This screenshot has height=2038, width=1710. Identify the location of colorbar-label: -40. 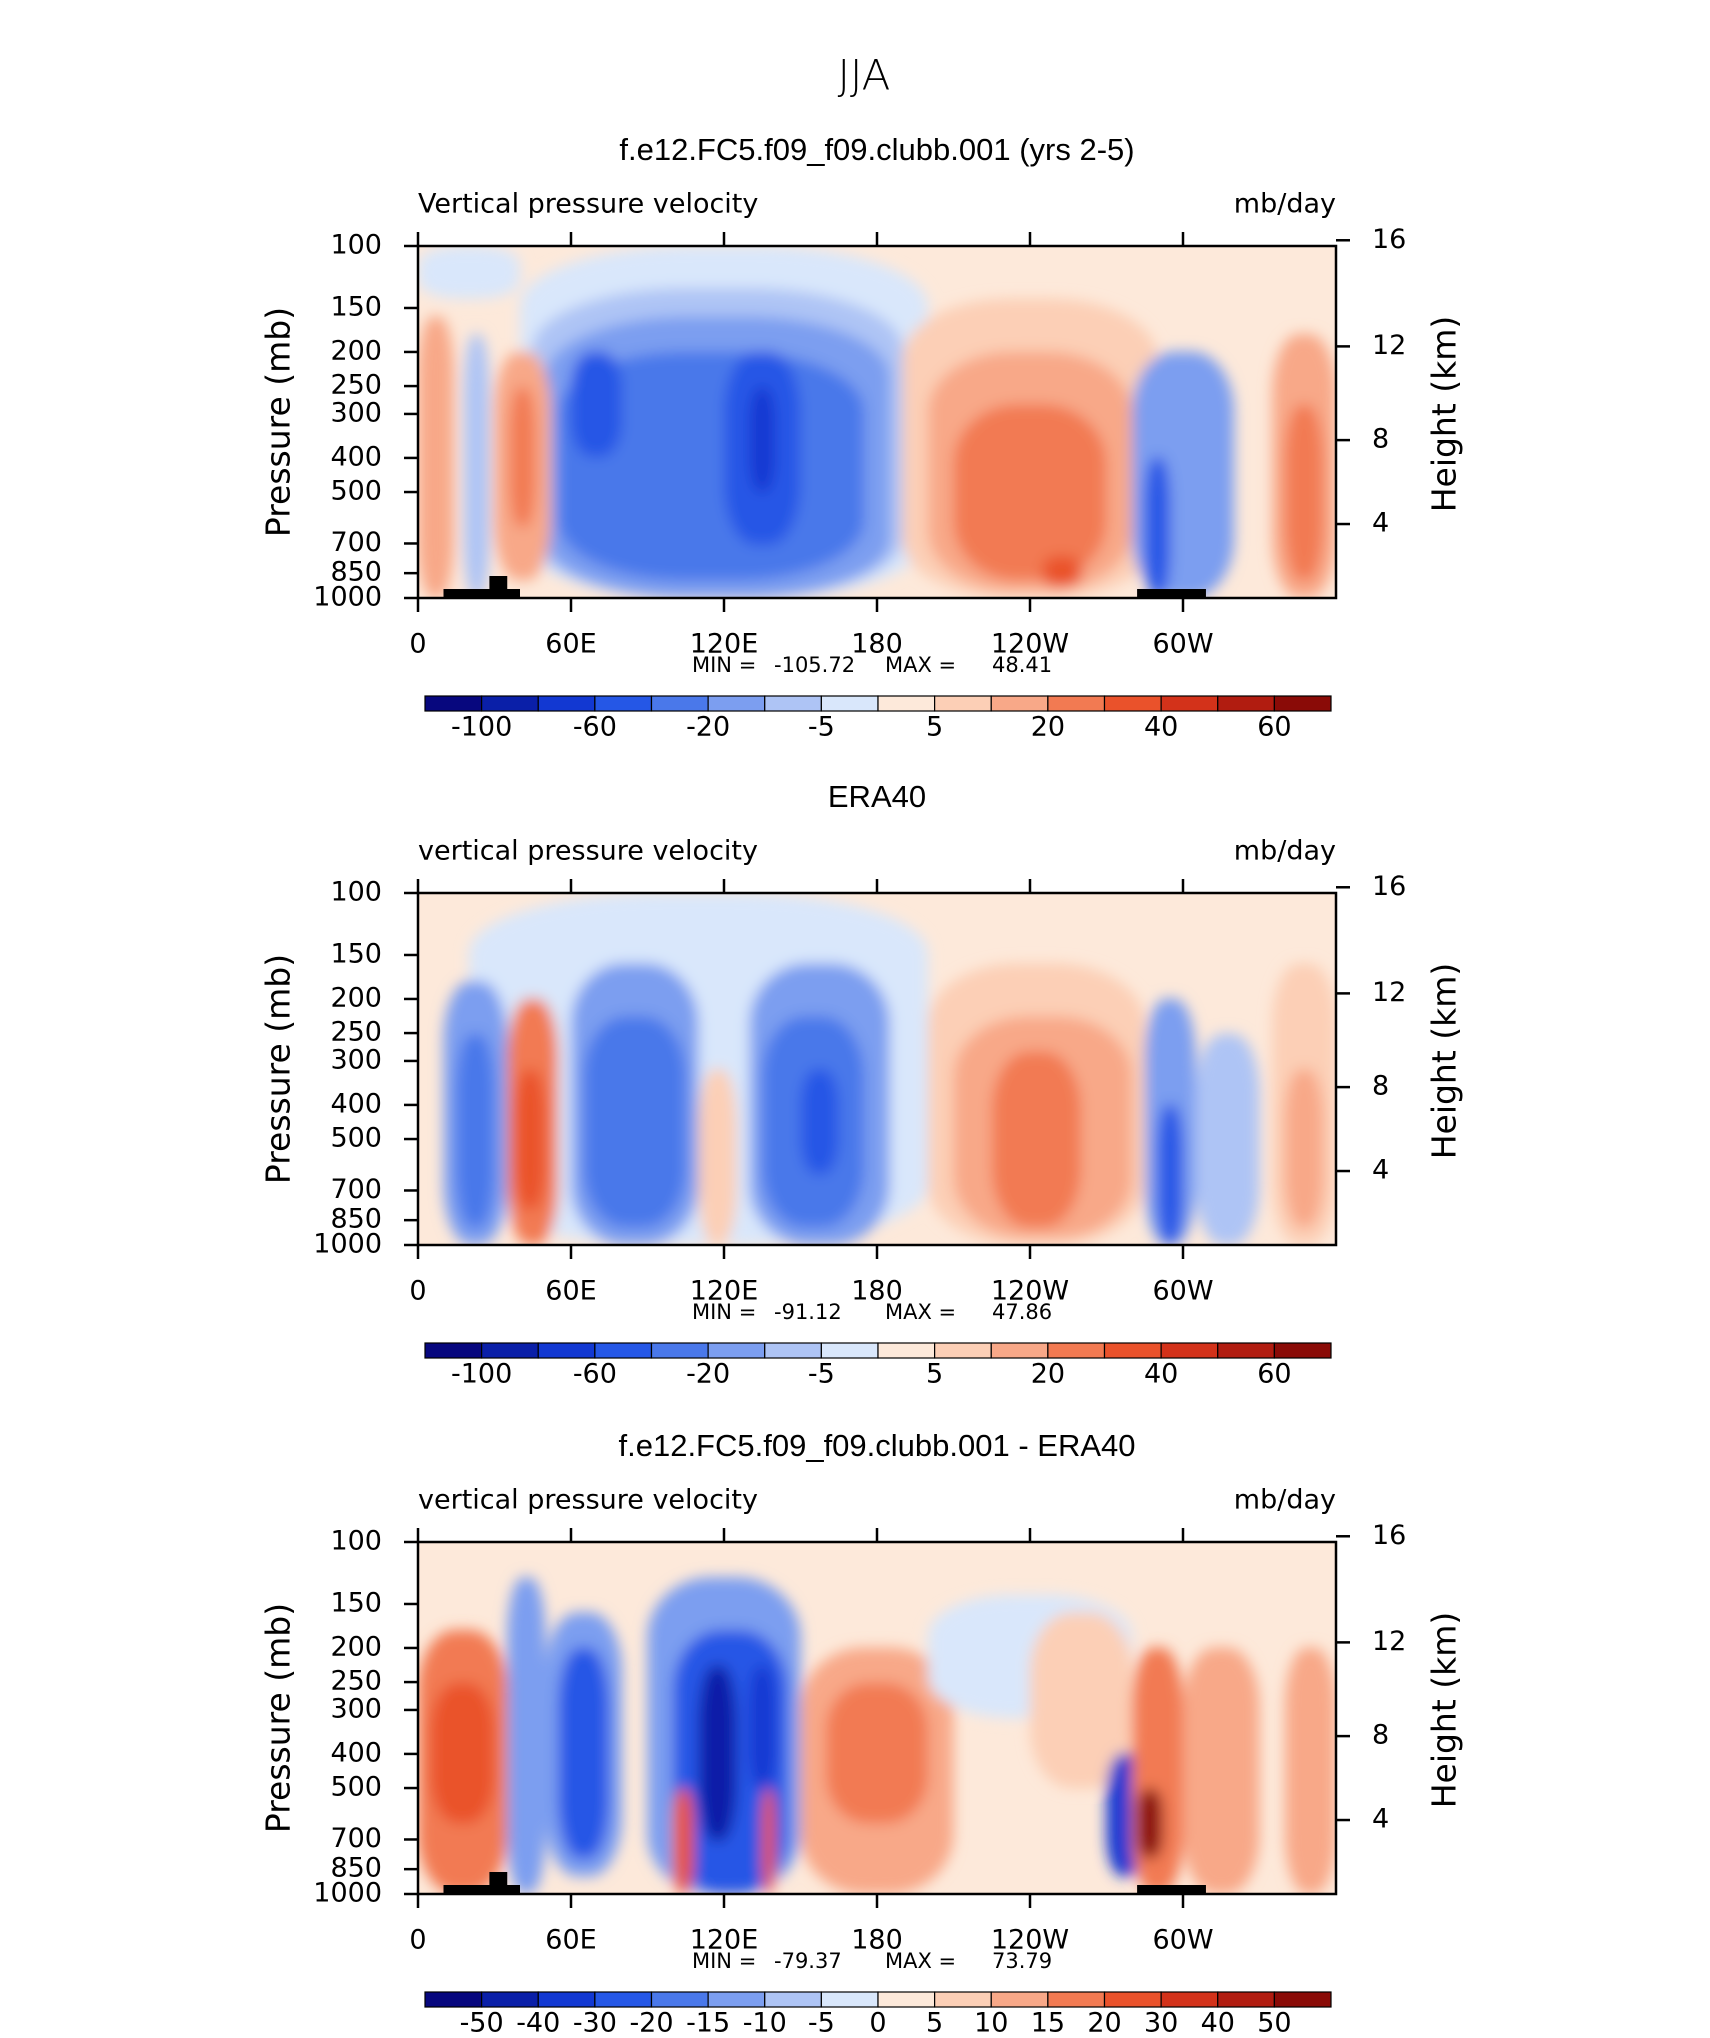
(538, 2023).